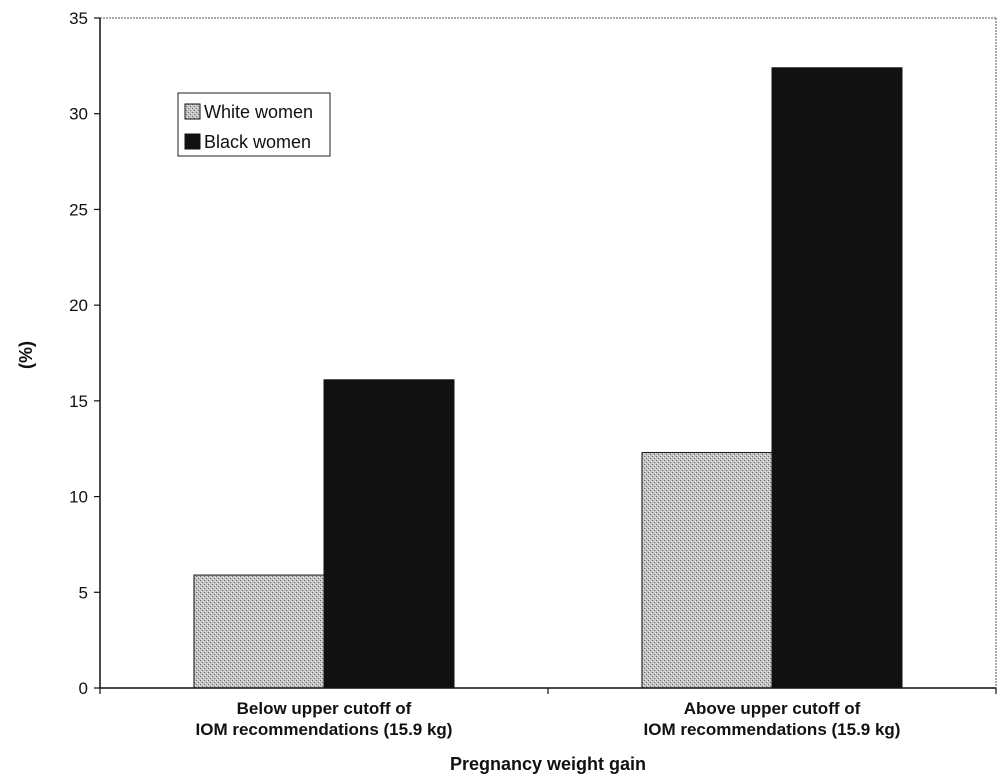 Image resolution: width=999 pixels, height=783 pixels. Describe the element at coordinates (192, 111) in the screenshot. I see `legend-swatch-white-women` at that location.